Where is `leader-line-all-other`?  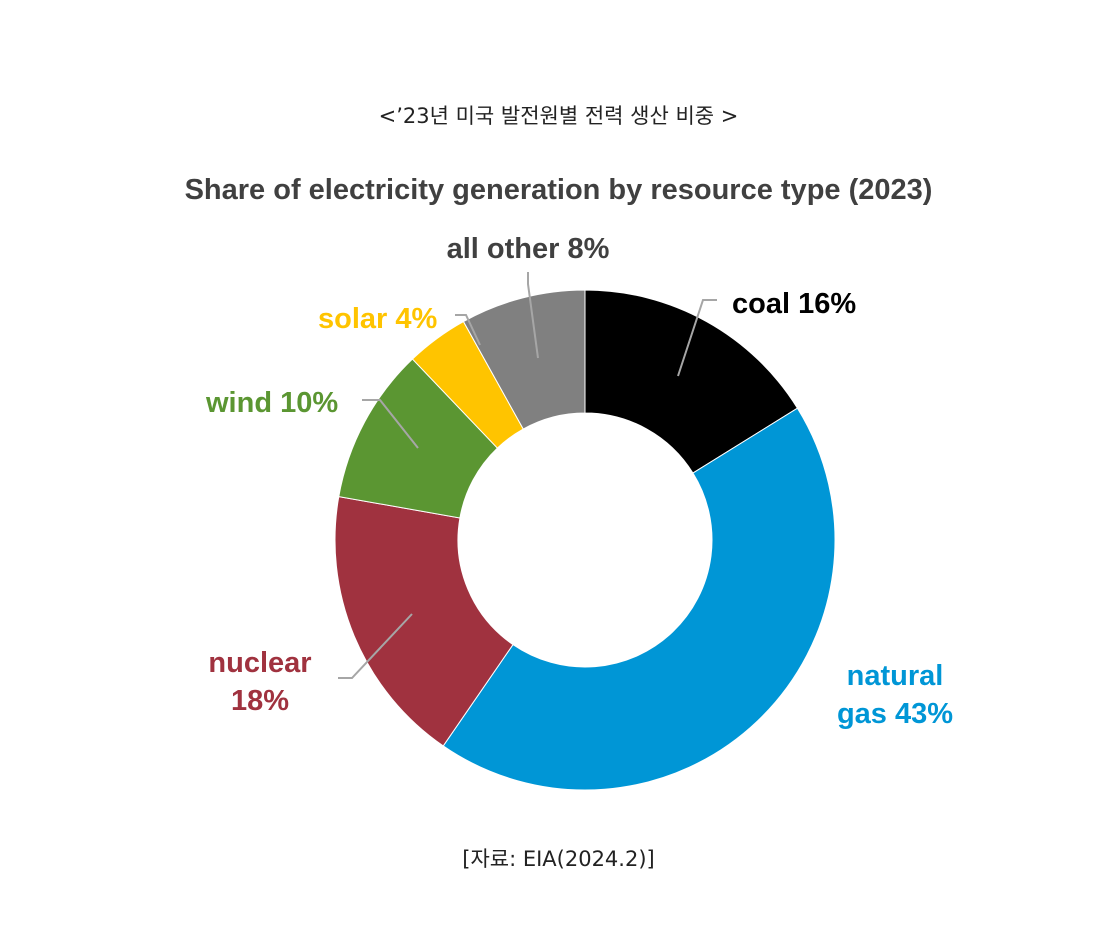 leader-line-all-other is located at coordinates (533, 315).